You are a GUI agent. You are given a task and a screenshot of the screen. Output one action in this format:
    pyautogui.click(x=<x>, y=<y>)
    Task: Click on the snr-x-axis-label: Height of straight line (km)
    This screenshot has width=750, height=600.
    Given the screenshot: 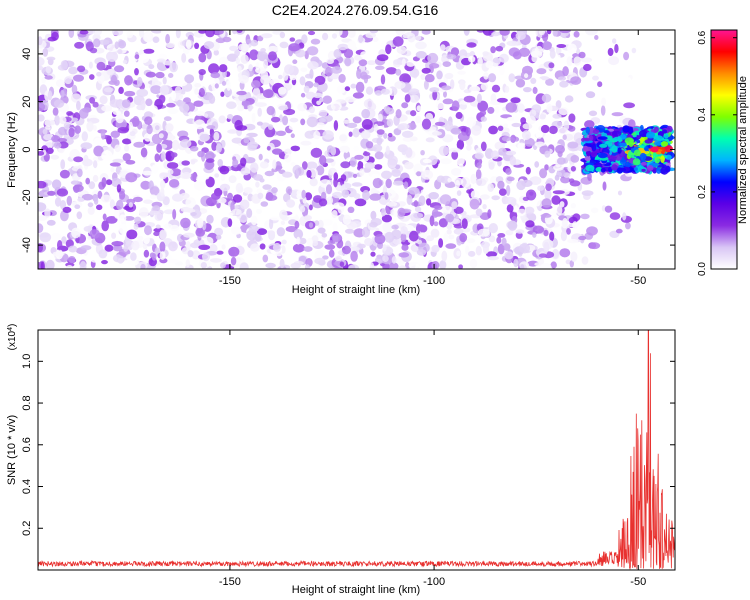 What is the action you would take?
    pyautogui.click(x=356, y=590)
    